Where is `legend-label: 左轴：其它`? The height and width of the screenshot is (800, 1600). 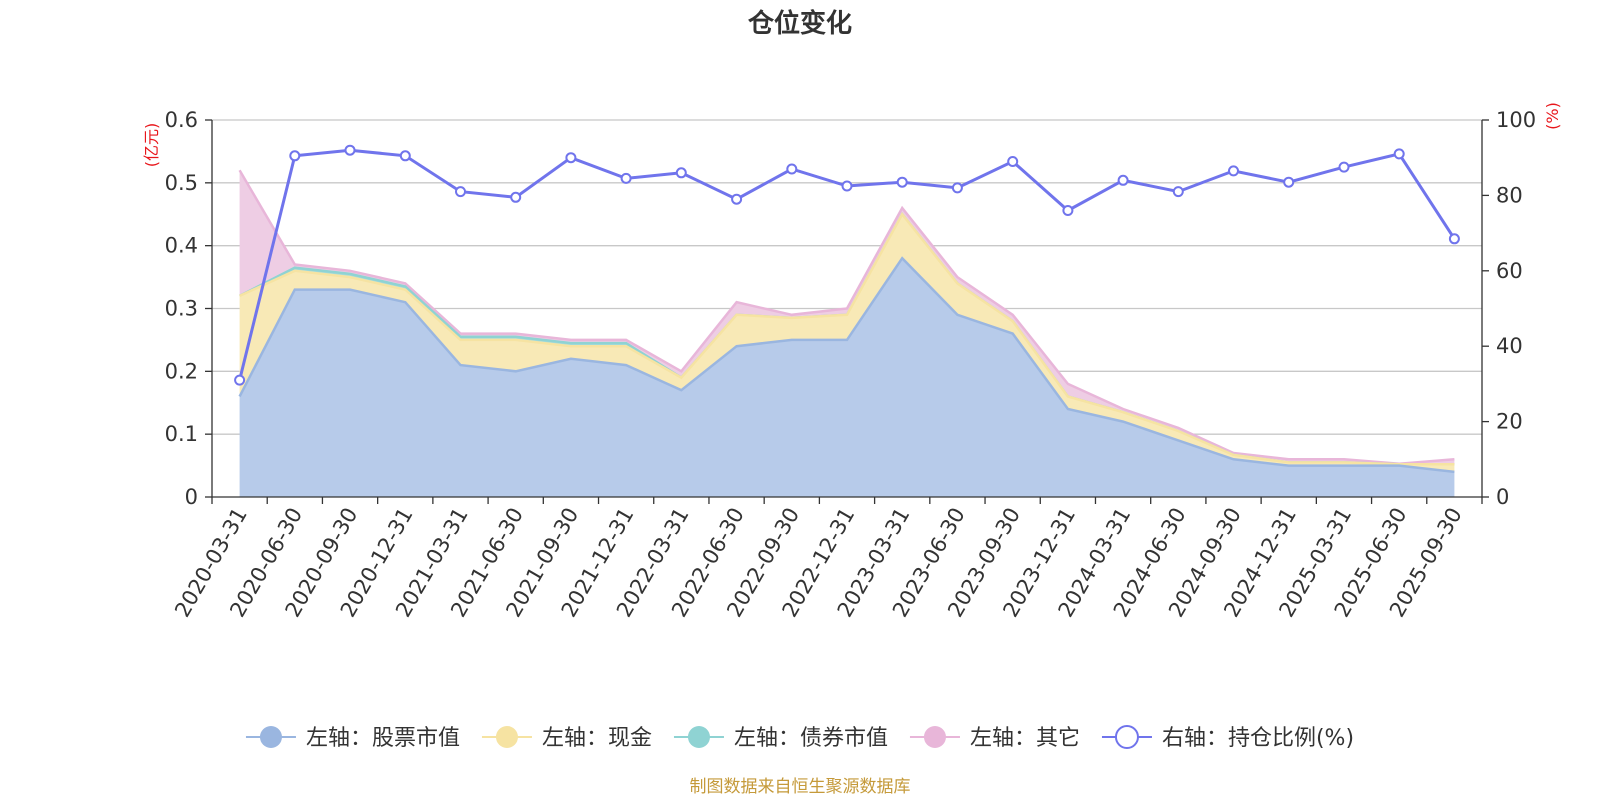 legend-label: 左轴：其它 is located at coordinates (1025, 738).